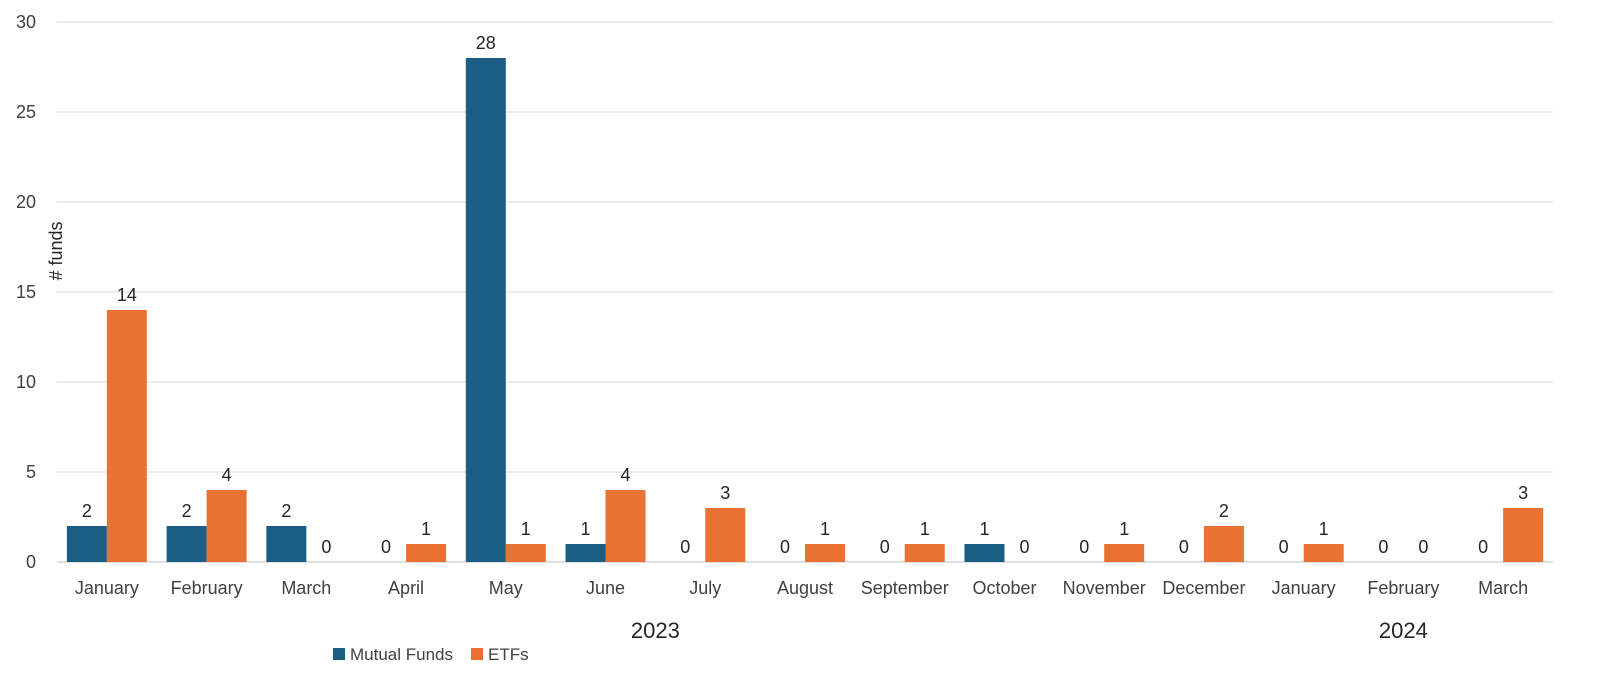  I want to click on year-label: 2023, so click(655, 630).